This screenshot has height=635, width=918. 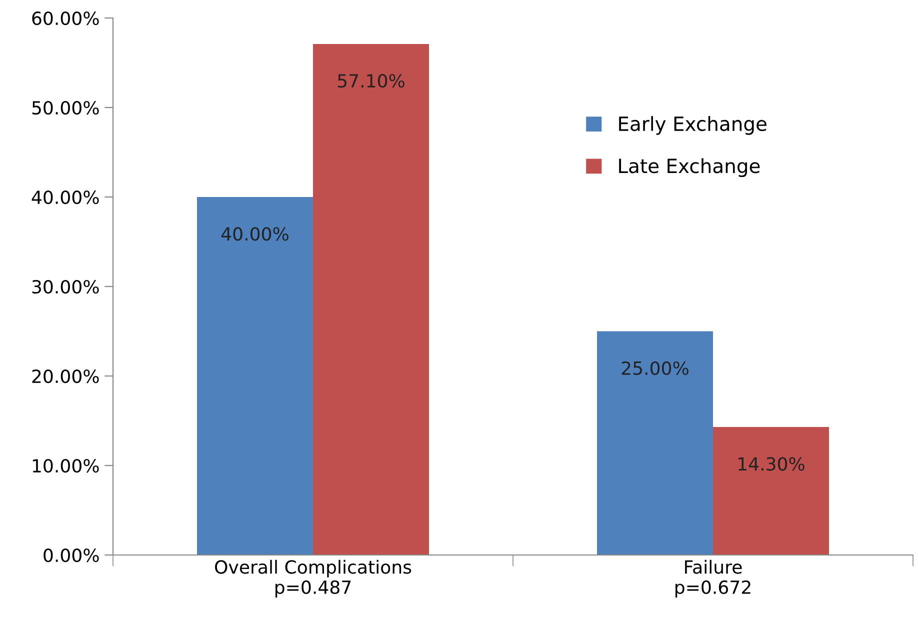 What do you see at coordinates (689, 168) in the screenshot?
I see `legend-label: Late Exchange` at bounding box center [689, 168].